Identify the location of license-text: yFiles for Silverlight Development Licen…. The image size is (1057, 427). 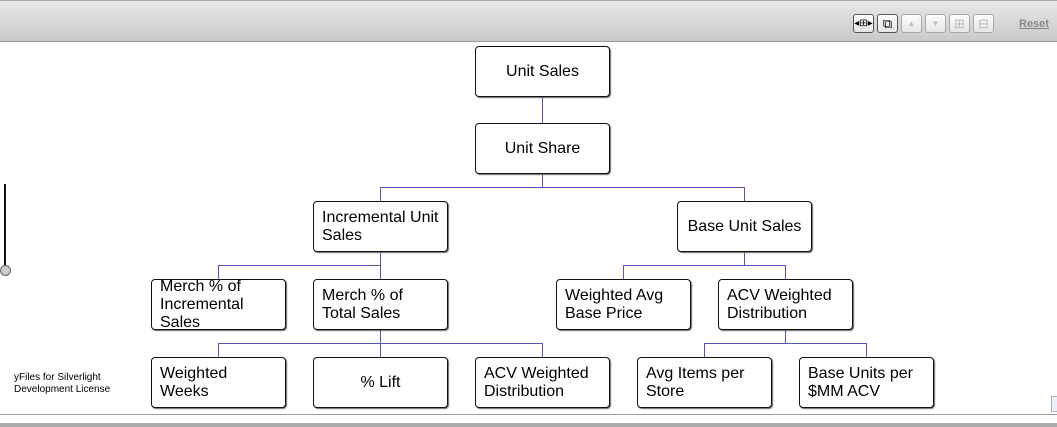
(62, 383).